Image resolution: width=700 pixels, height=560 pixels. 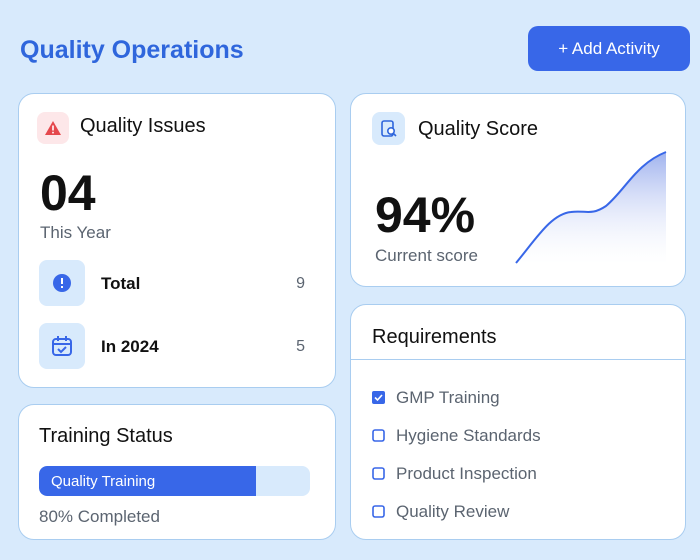 I want to click on row-label: In 2024, so click(x=130, y=346).